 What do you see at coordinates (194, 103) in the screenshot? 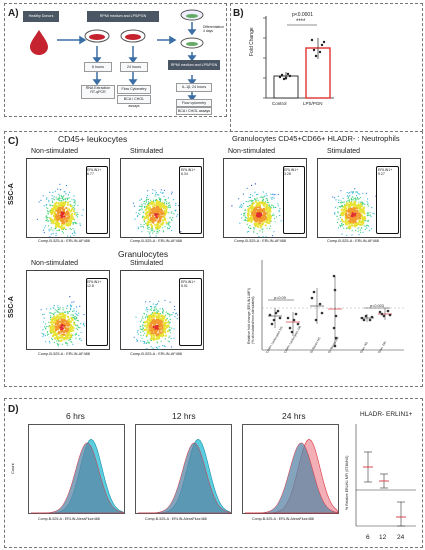
I see `flow2-box: Flow cytometry` at bounding box center [194, 103].